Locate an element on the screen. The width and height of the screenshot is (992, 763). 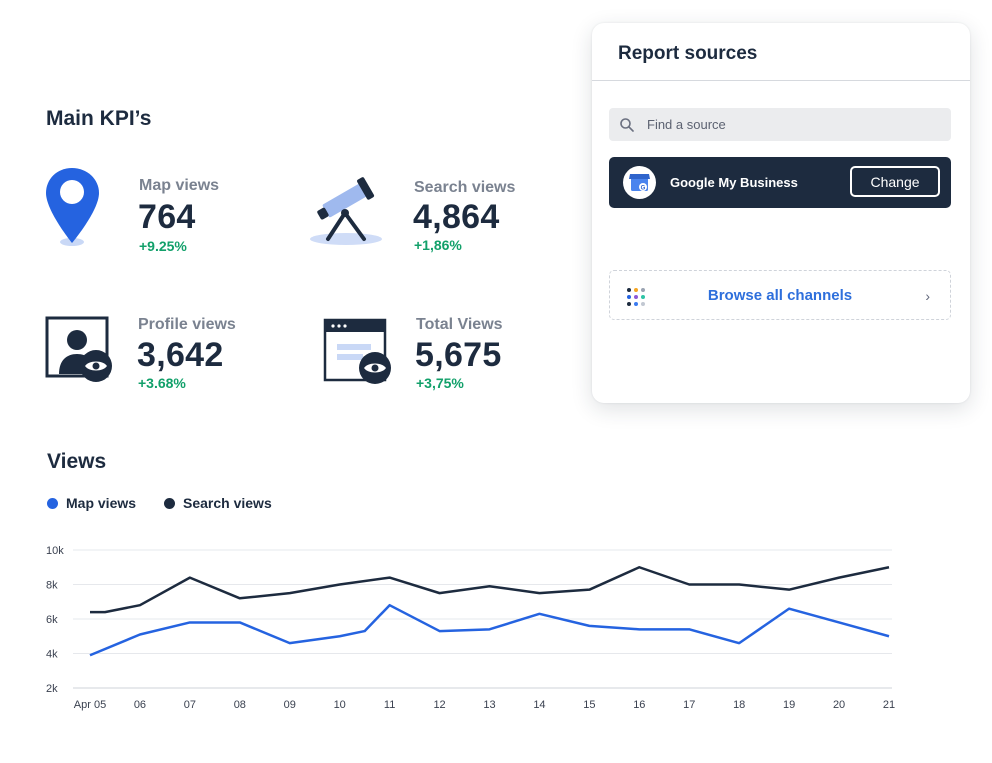
panel-title: Report sources is located at coordinates (688, 53).